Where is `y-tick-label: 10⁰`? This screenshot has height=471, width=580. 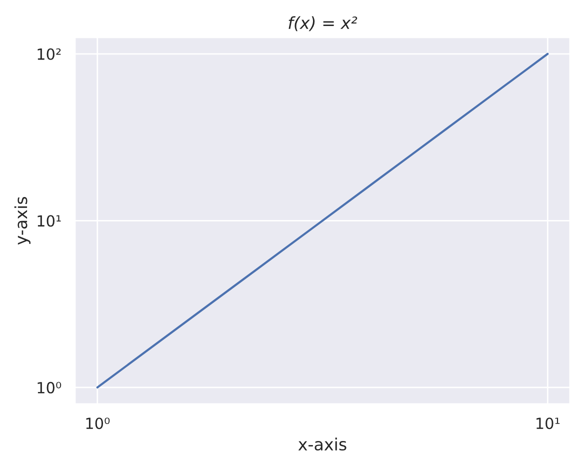
y-tick-label: 10⁰ is located at coordinates (50, 388).